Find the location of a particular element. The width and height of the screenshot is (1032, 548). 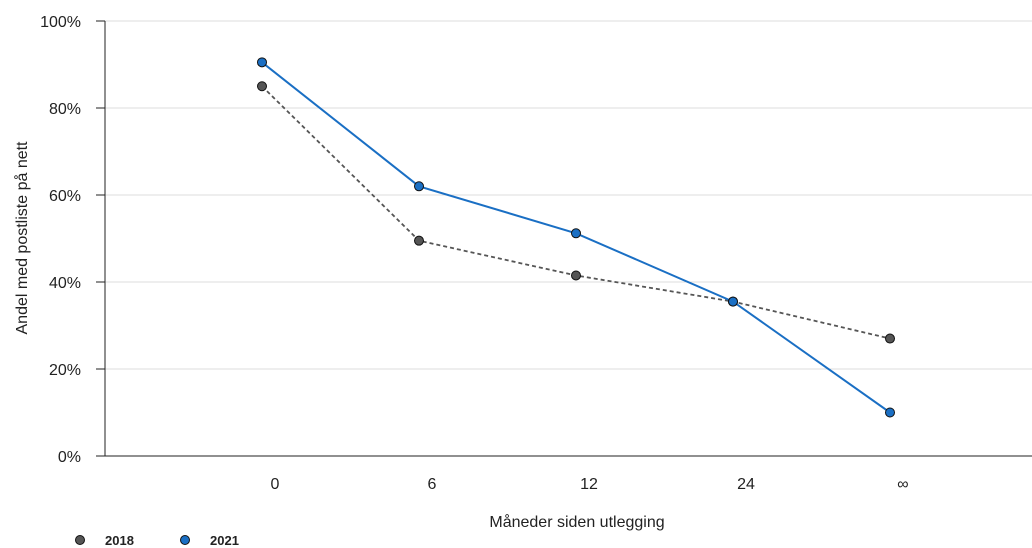

y-axis-title: Andel med postliste på nett is located at coordinates (22, 238).